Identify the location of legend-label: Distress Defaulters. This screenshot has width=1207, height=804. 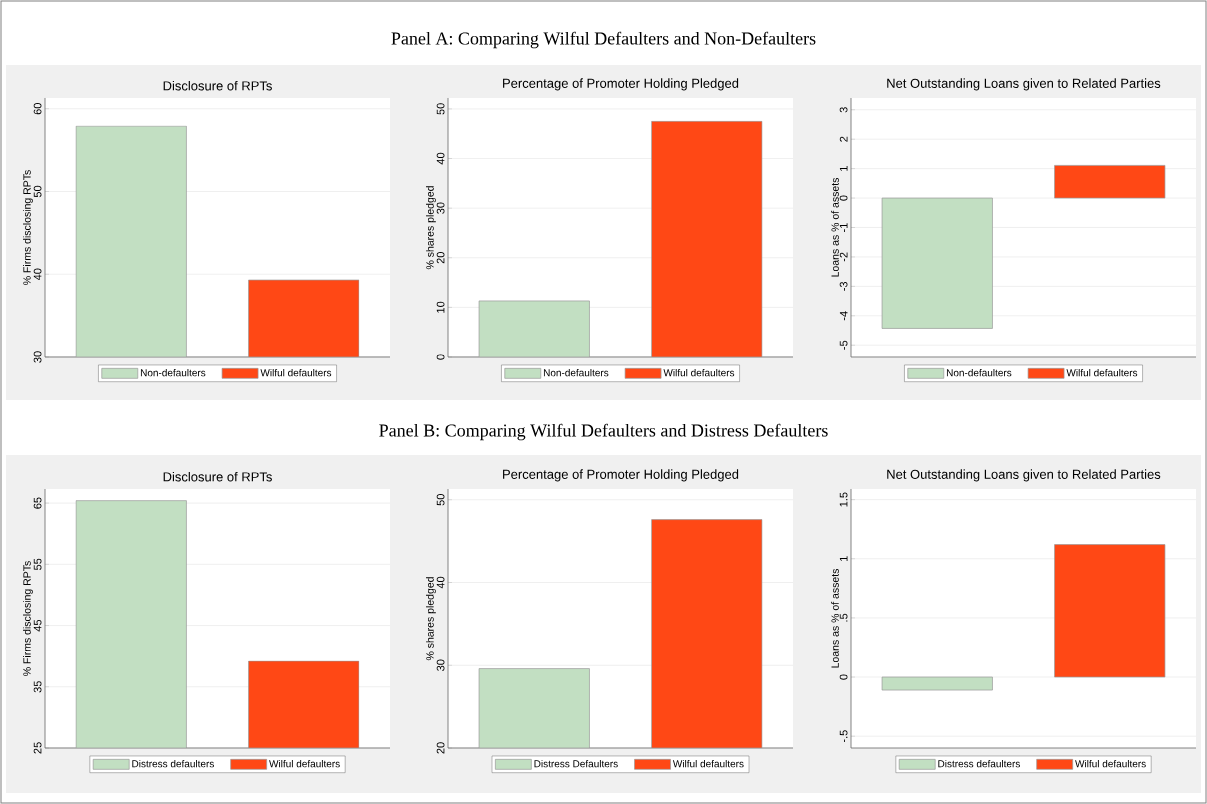
(576, 763).